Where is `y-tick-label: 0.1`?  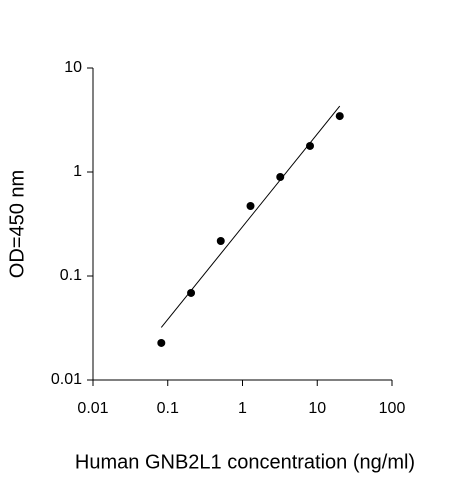
y-tick-label: 0.1 is located at coordinates (71, 275).